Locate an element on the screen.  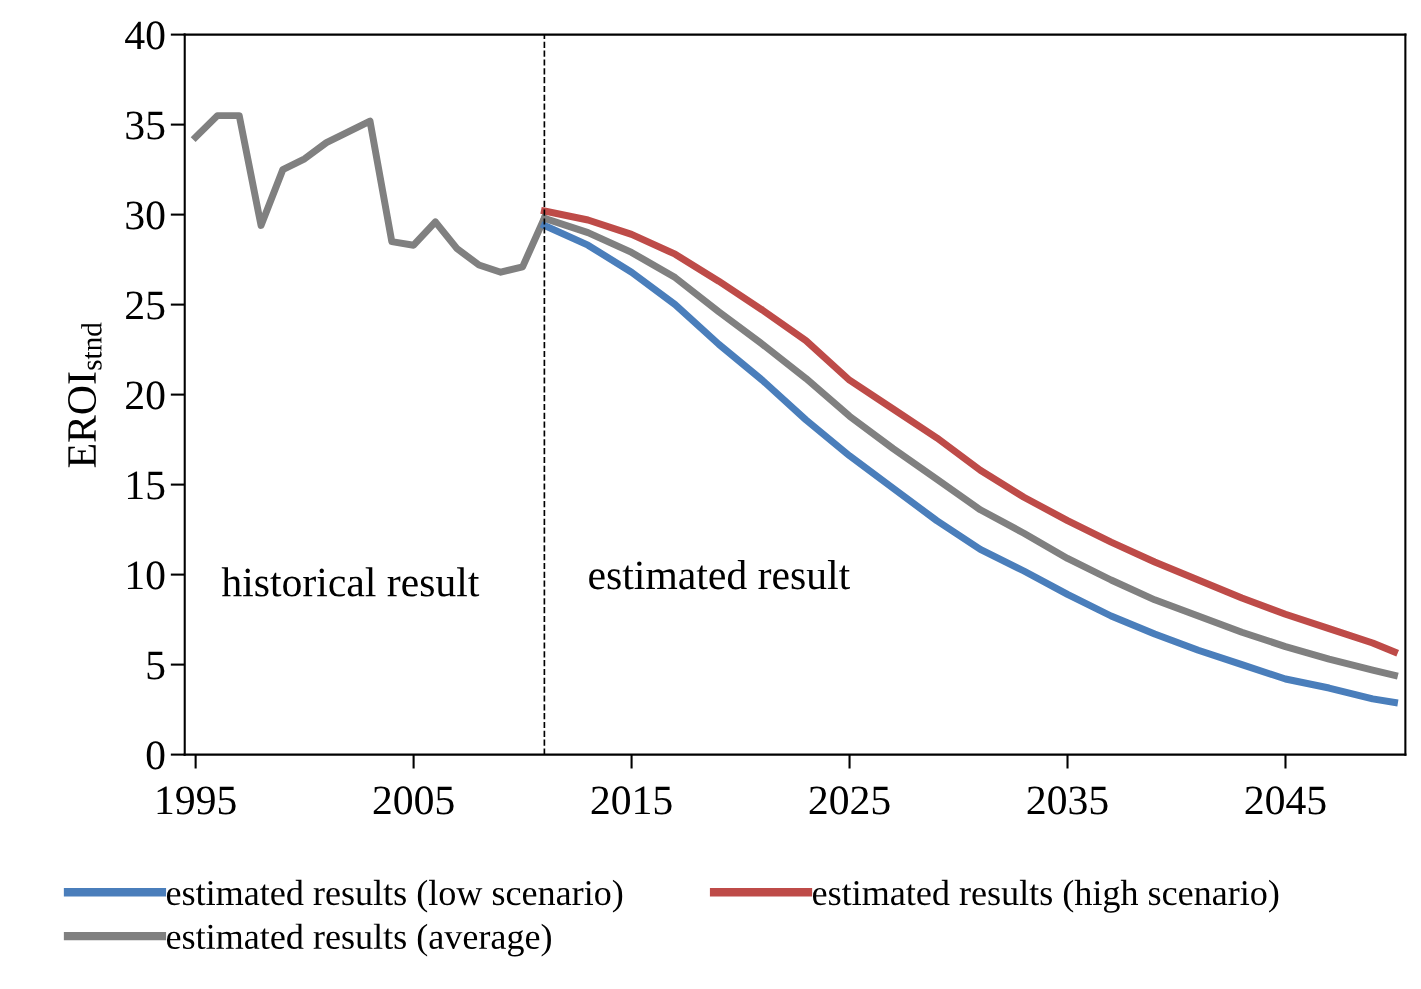
y-tick-label: 15 is located at coordinates (146, 485).